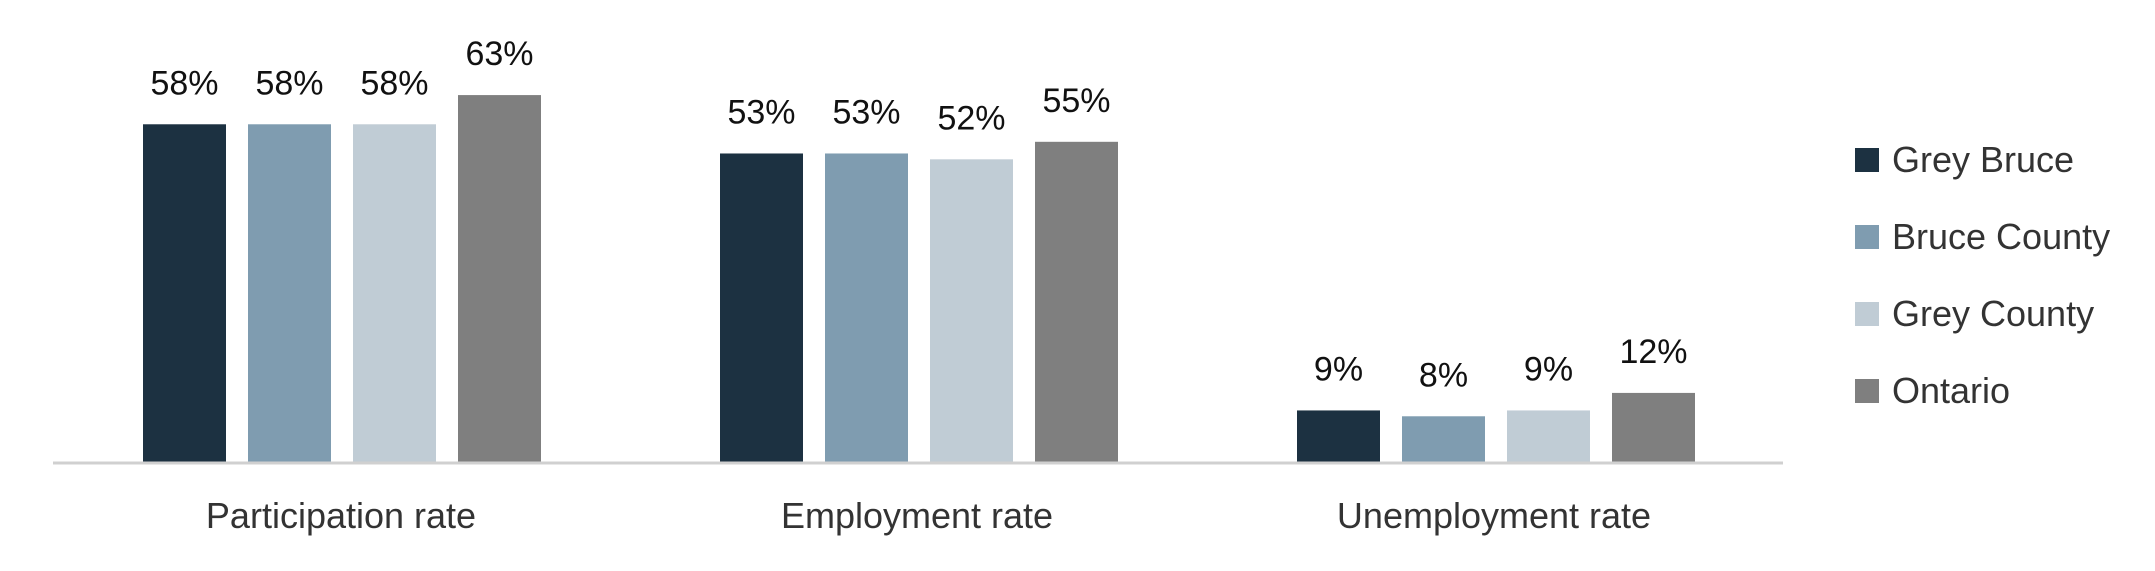 The height and width of the screenshot is (571, 2155). I want to click on bar-unemployment-rate-grey-bruce, so click(1338, 436).